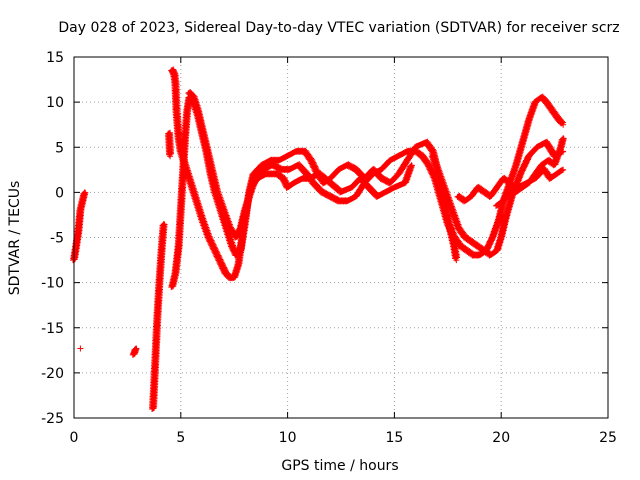 This screenshot has height=480, width=640. What do you see at coordinates (608, 438) in the screenshot?
I see `x-tick-label: 25` at bounding box center [608, 438].